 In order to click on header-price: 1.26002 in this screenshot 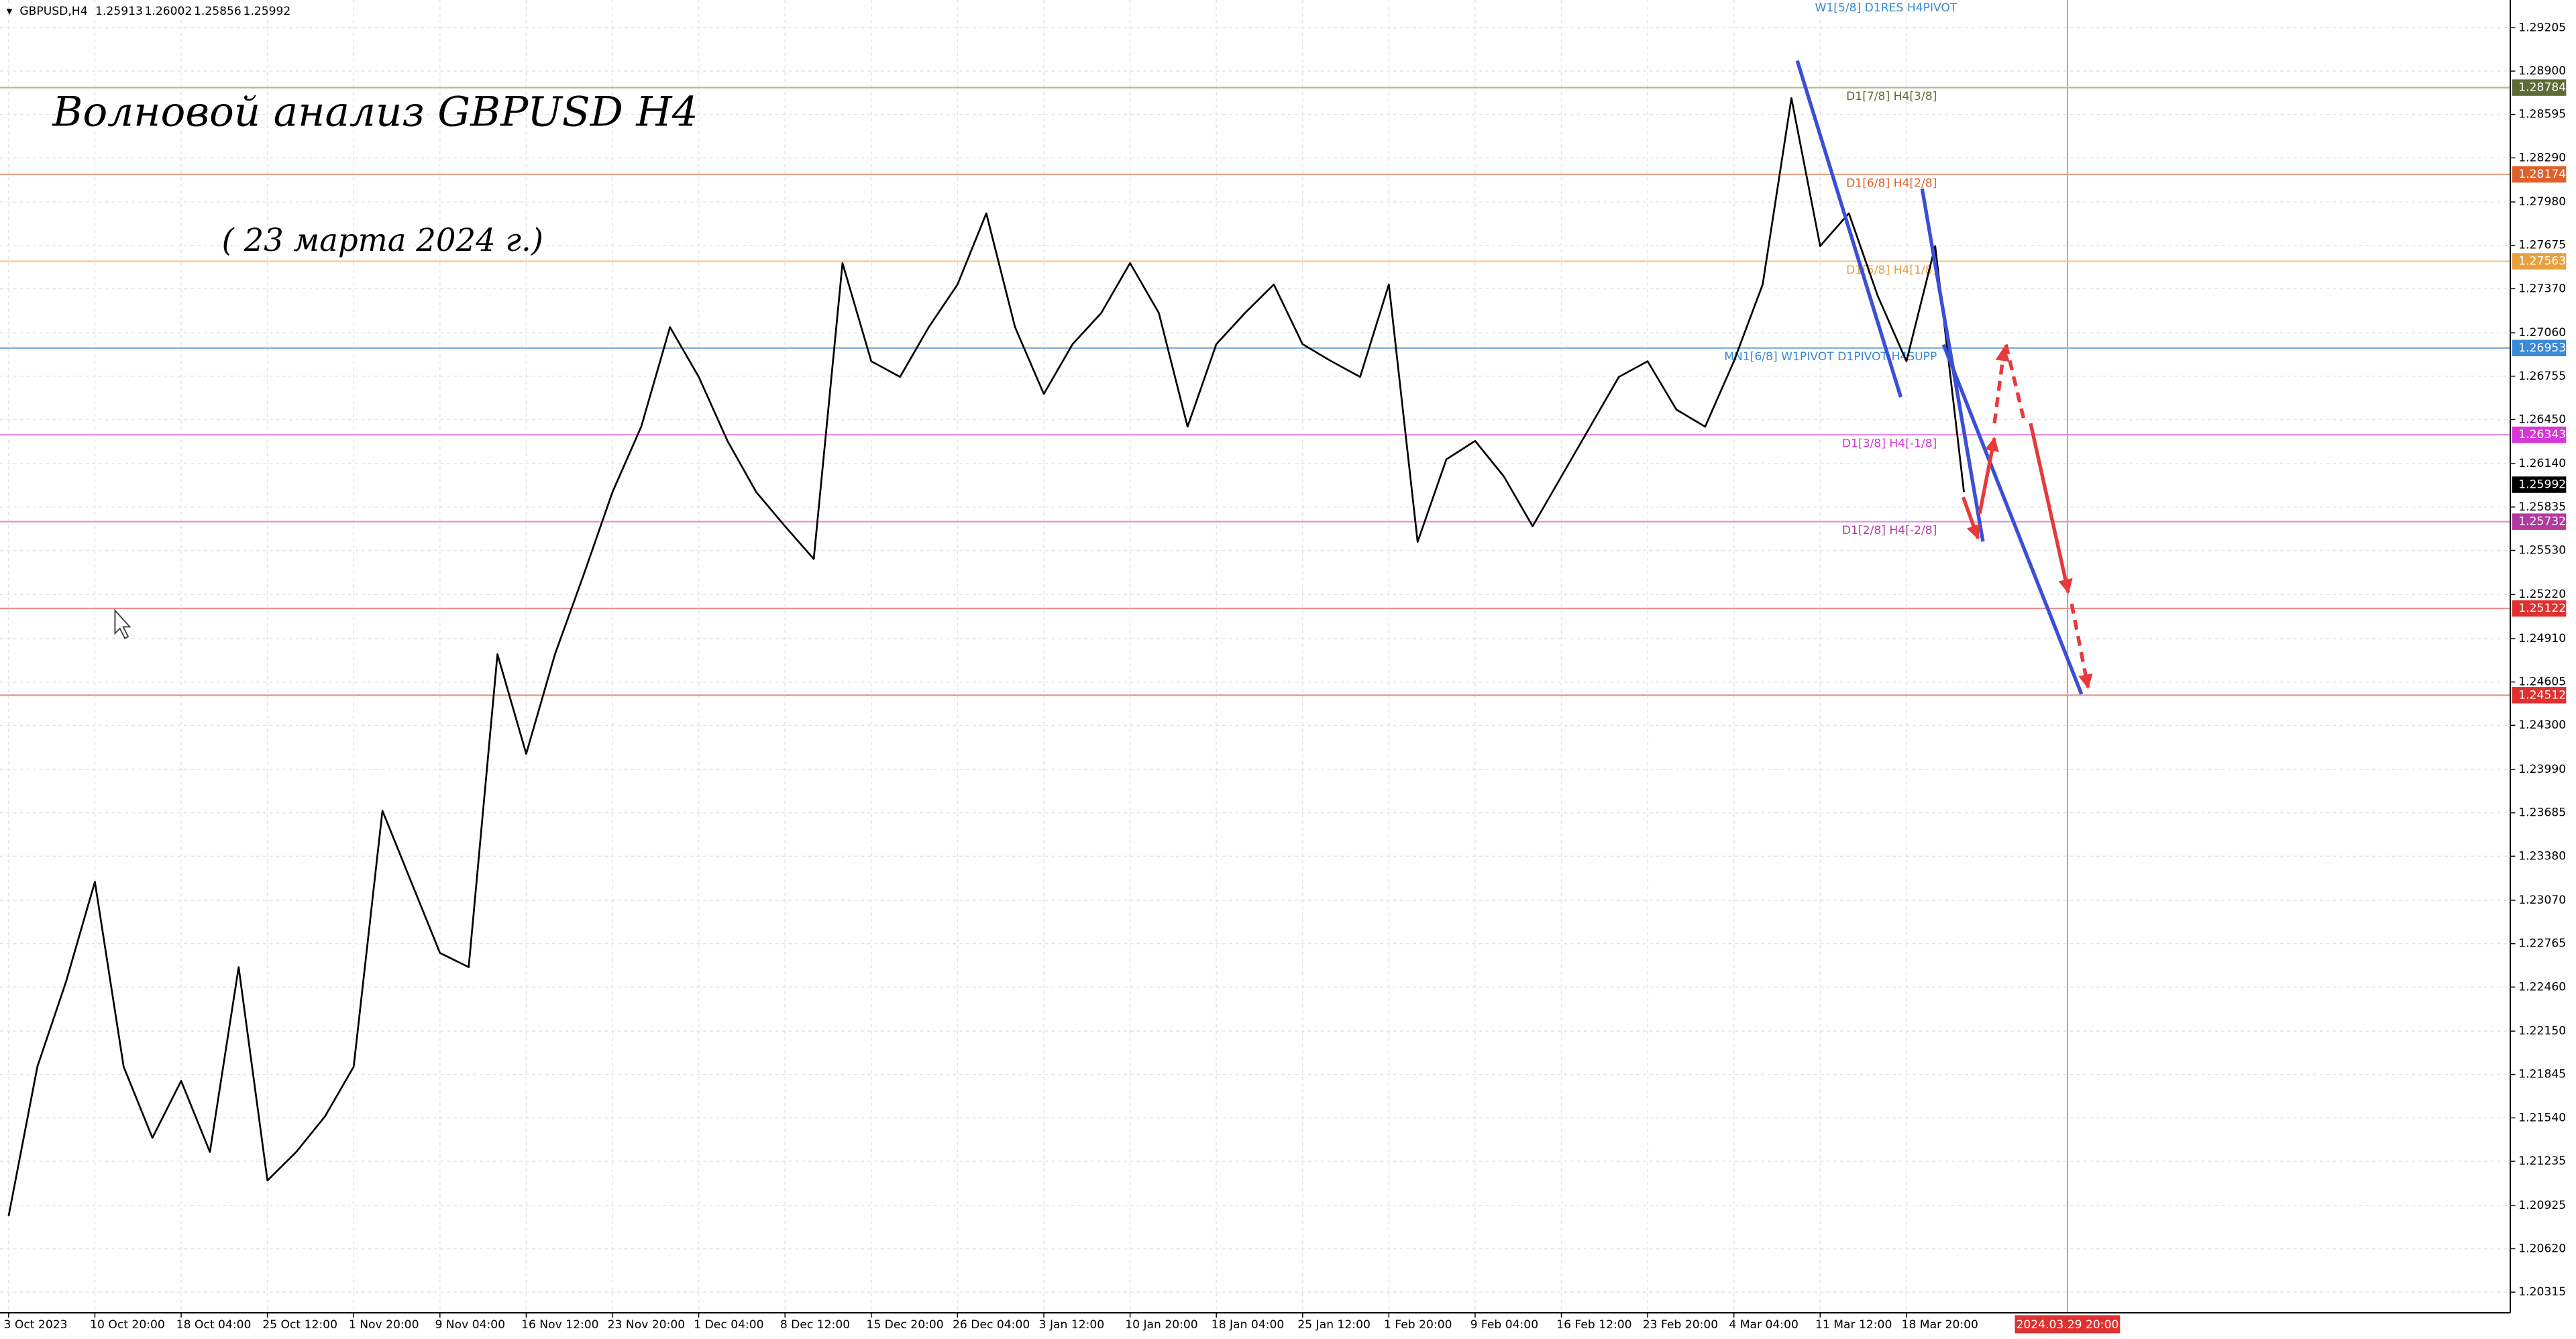, I will do `click(169, 11)`.